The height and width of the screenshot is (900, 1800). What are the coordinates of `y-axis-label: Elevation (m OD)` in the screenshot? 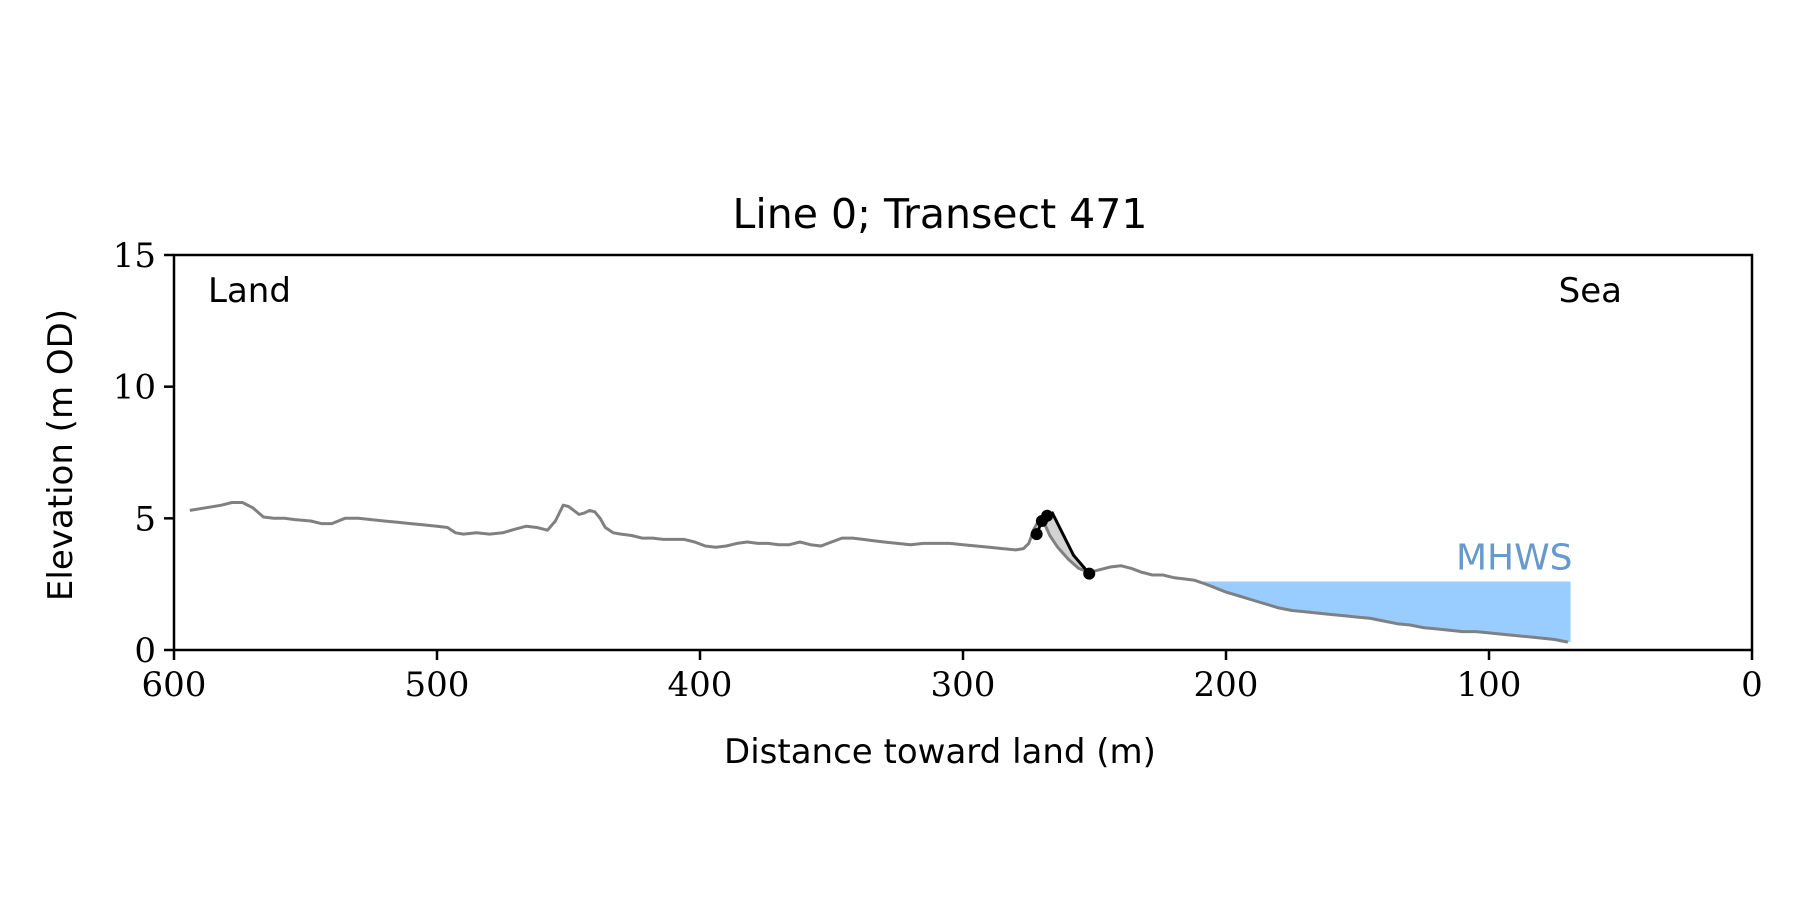 It's located at (61, 455).